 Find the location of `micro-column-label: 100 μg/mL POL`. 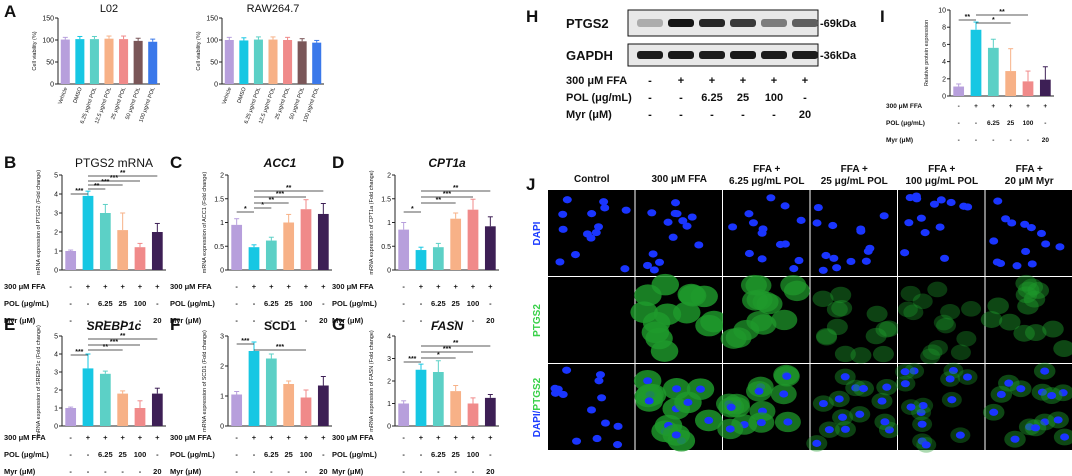

micro-column-label: 100 μg/mL POL is located at coordinates (941, 181).